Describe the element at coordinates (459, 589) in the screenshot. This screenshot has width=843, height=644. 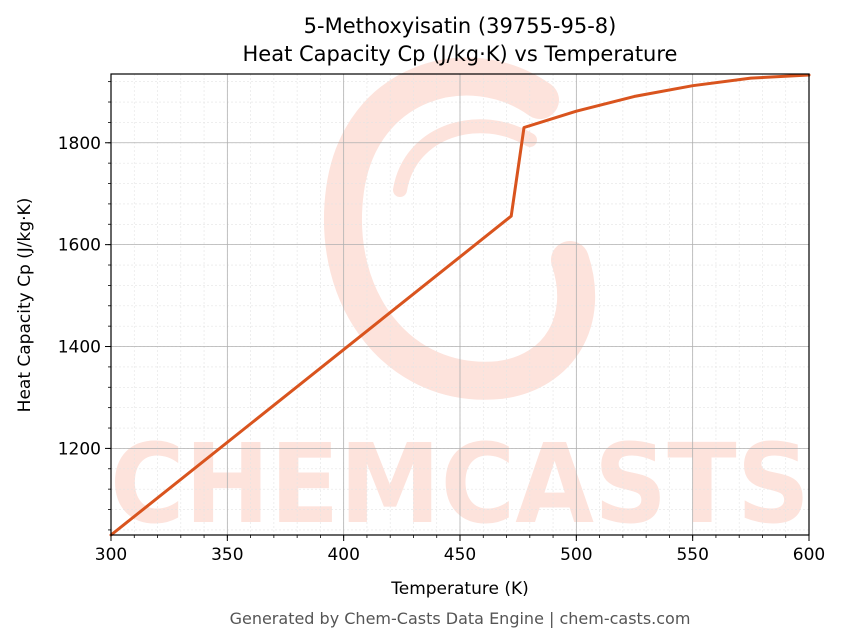
I see `x-axis-label: Temperature (K)` at that location.